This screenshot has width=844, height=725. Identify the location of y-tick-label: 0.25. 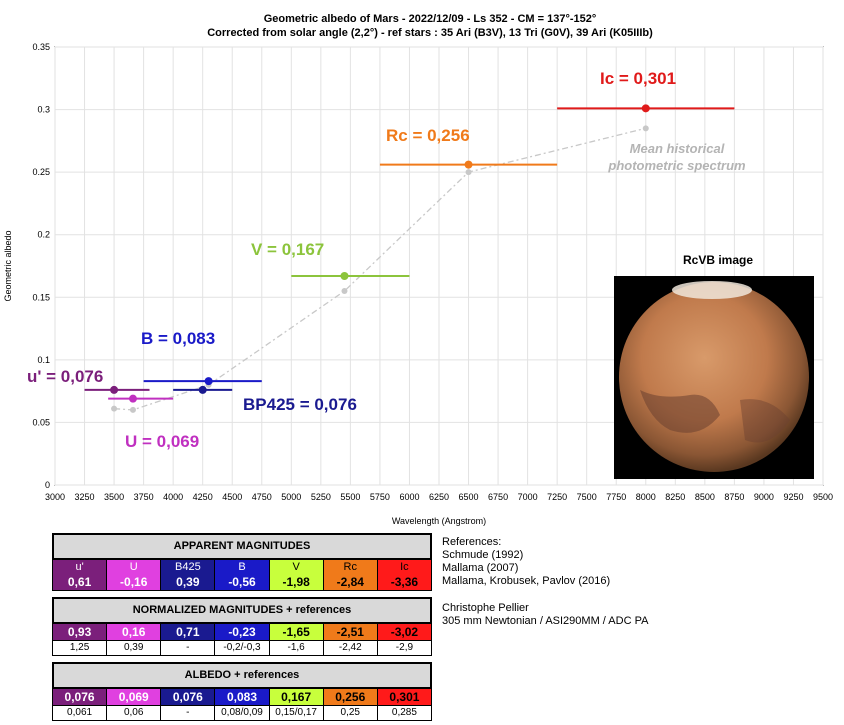
(41, 172).